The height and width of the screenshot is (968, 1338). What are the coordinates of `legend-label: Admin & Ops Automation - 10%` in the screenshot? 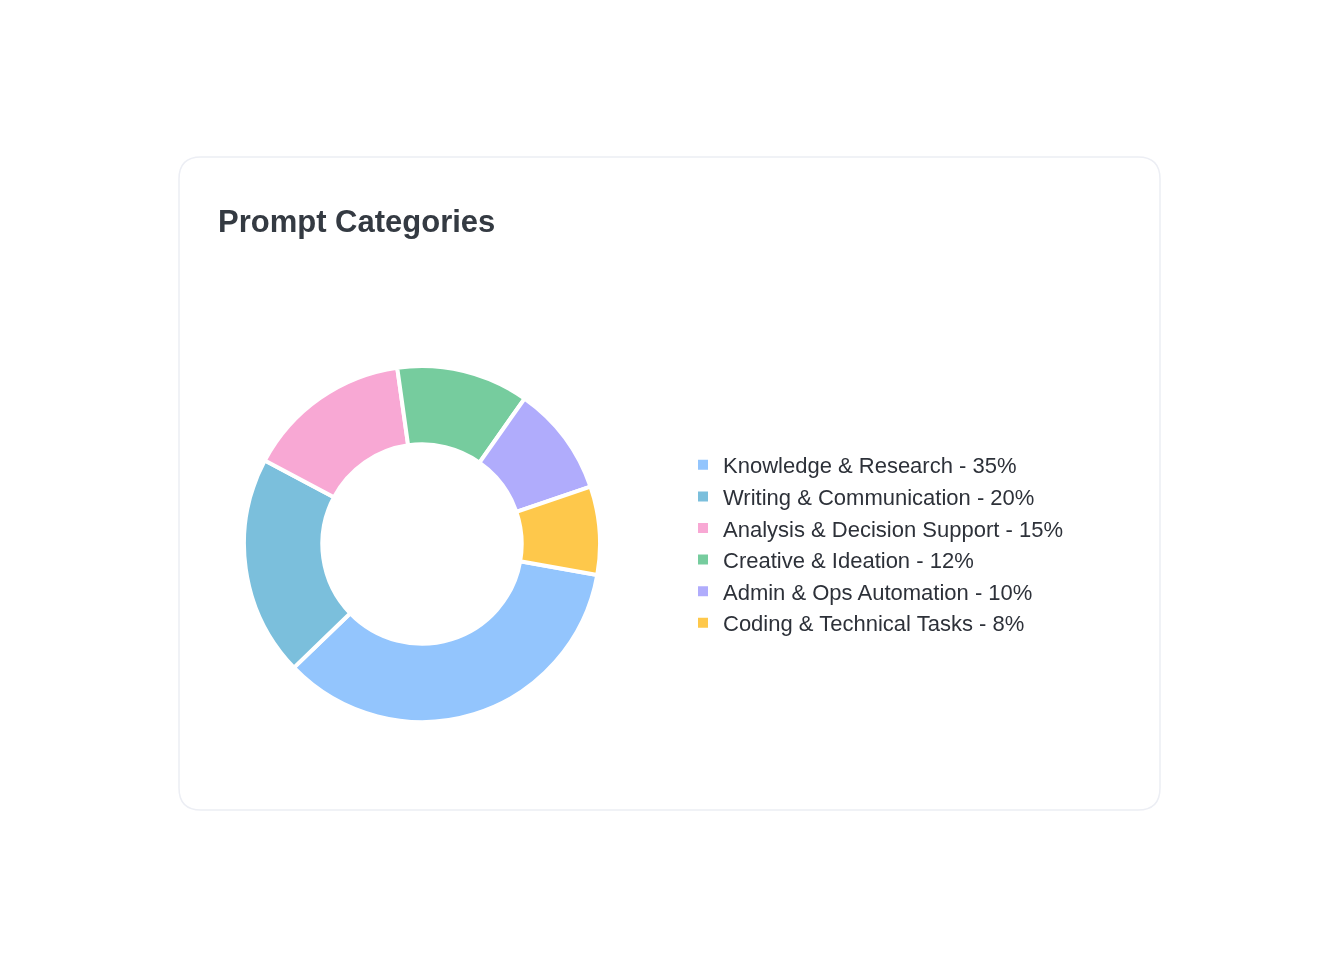 It's located at (878, 592).